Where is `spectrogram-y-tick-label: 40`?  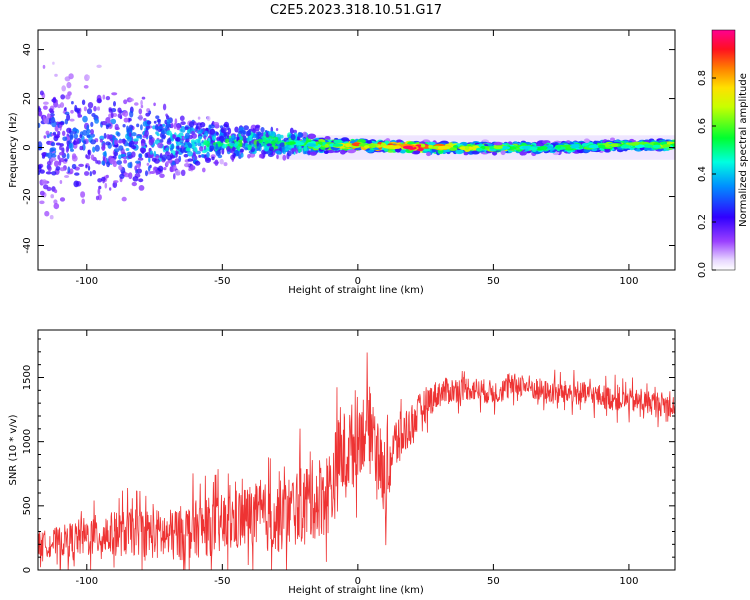
spectrogram-y-tick-label: 40 is located at coordinates (27, 49).